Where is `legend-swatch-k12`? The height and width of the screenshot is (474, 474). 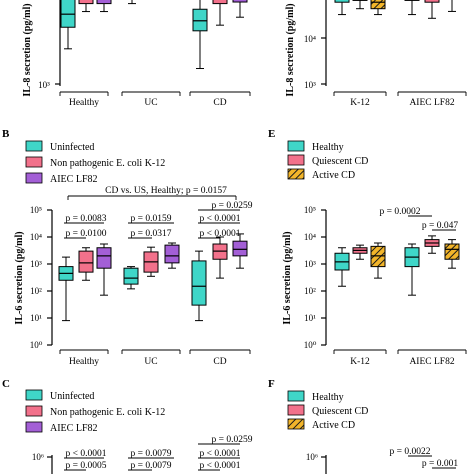 legend-swatch-k12 is located at coordinates (34, 411).